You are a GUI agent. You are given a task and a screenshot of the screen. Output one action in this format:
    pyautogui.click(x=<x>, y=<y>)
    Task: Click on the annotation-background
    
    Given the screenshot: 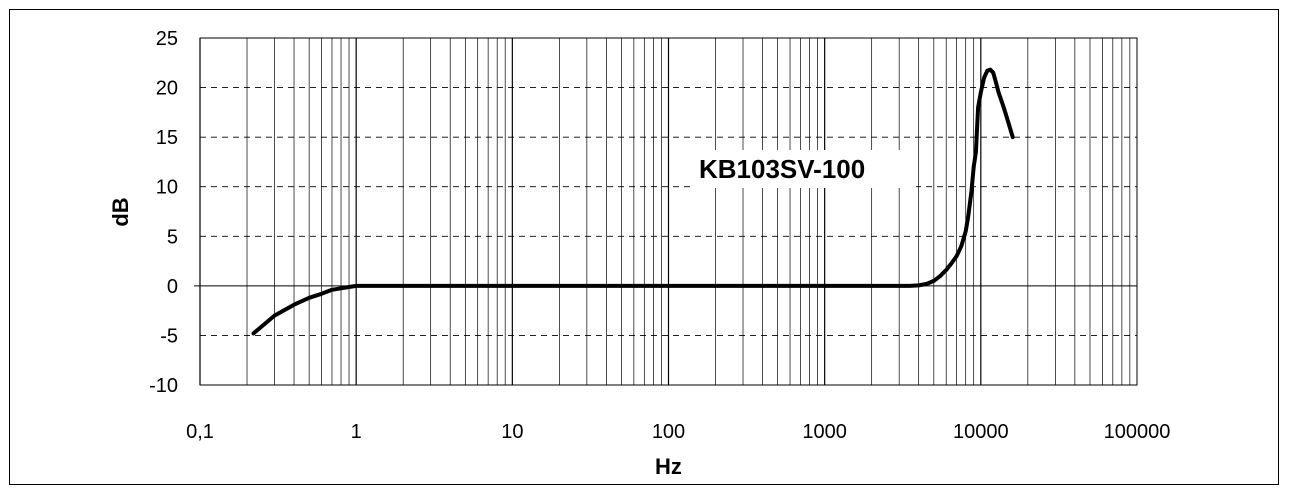 What is the action you would take?
    pyautogui.click(x=805, y=169)
    